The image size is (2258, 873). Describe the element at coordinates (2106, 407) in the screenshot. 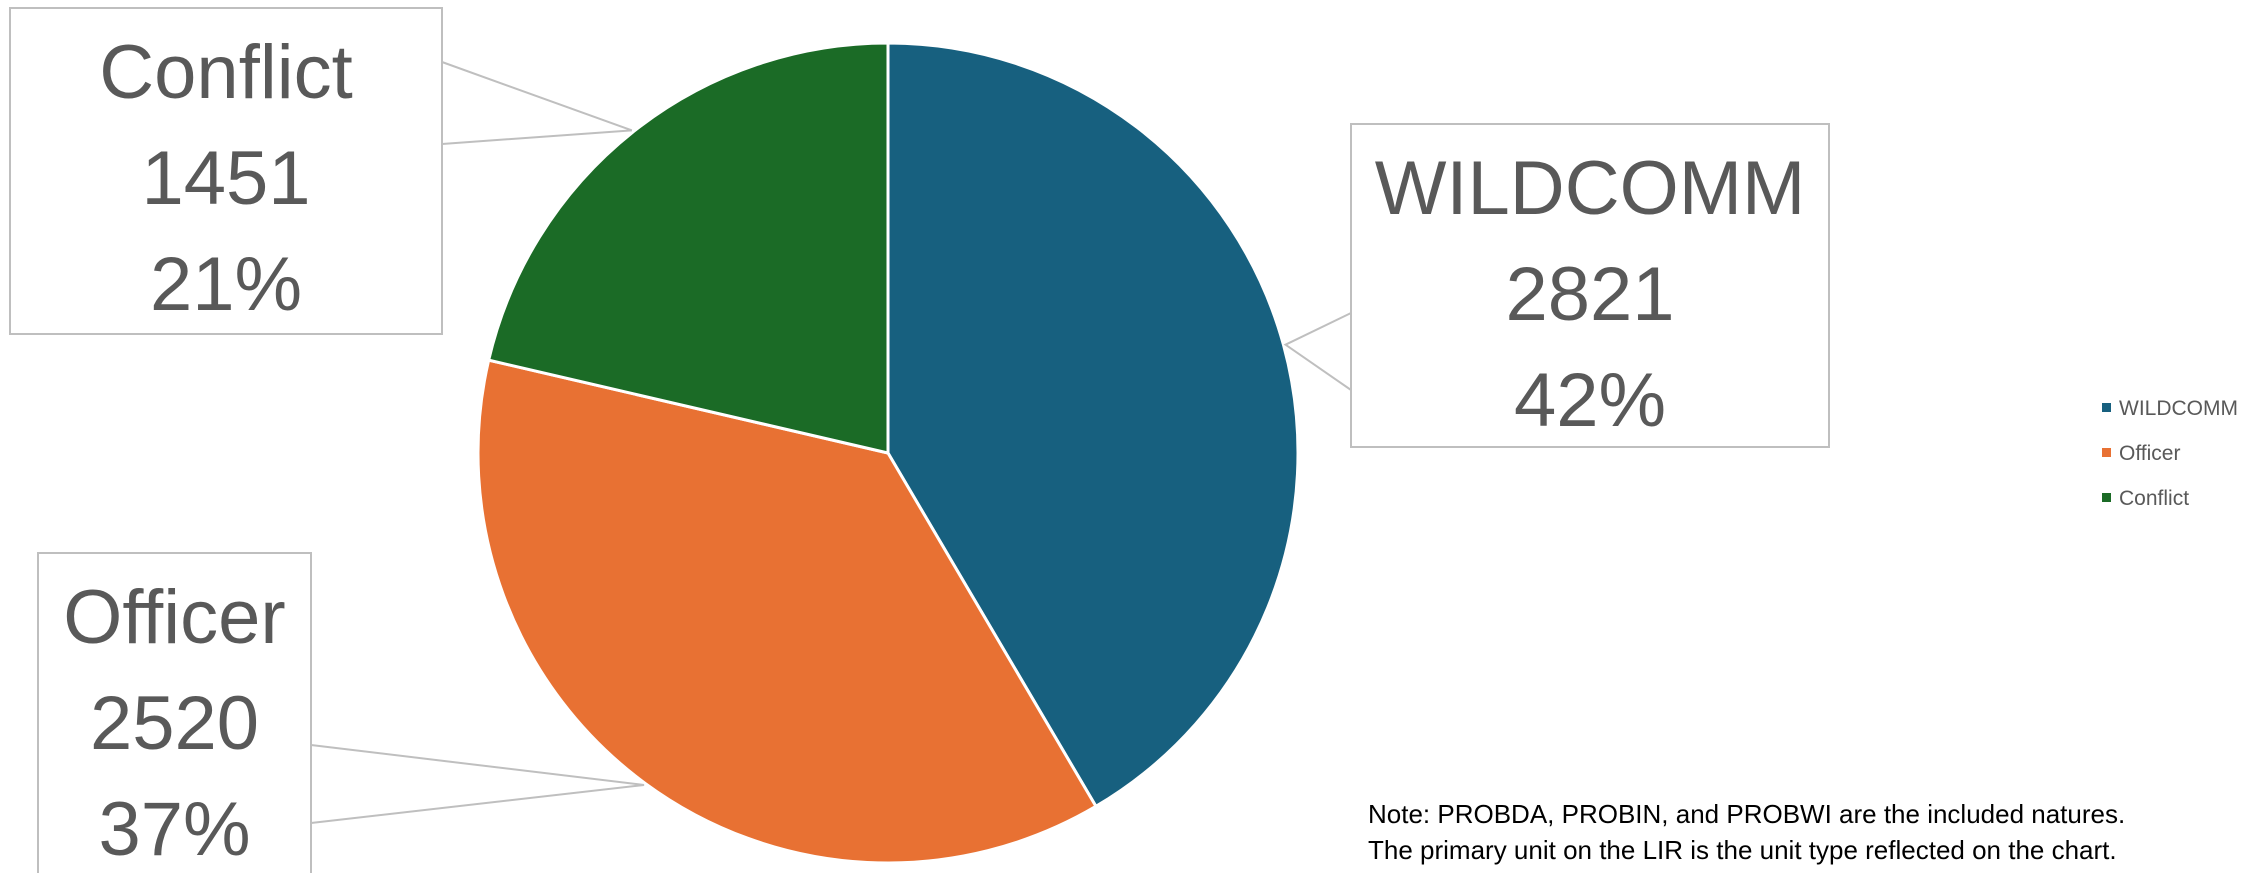

I see `legend-swatch-wildcomm` at that location.